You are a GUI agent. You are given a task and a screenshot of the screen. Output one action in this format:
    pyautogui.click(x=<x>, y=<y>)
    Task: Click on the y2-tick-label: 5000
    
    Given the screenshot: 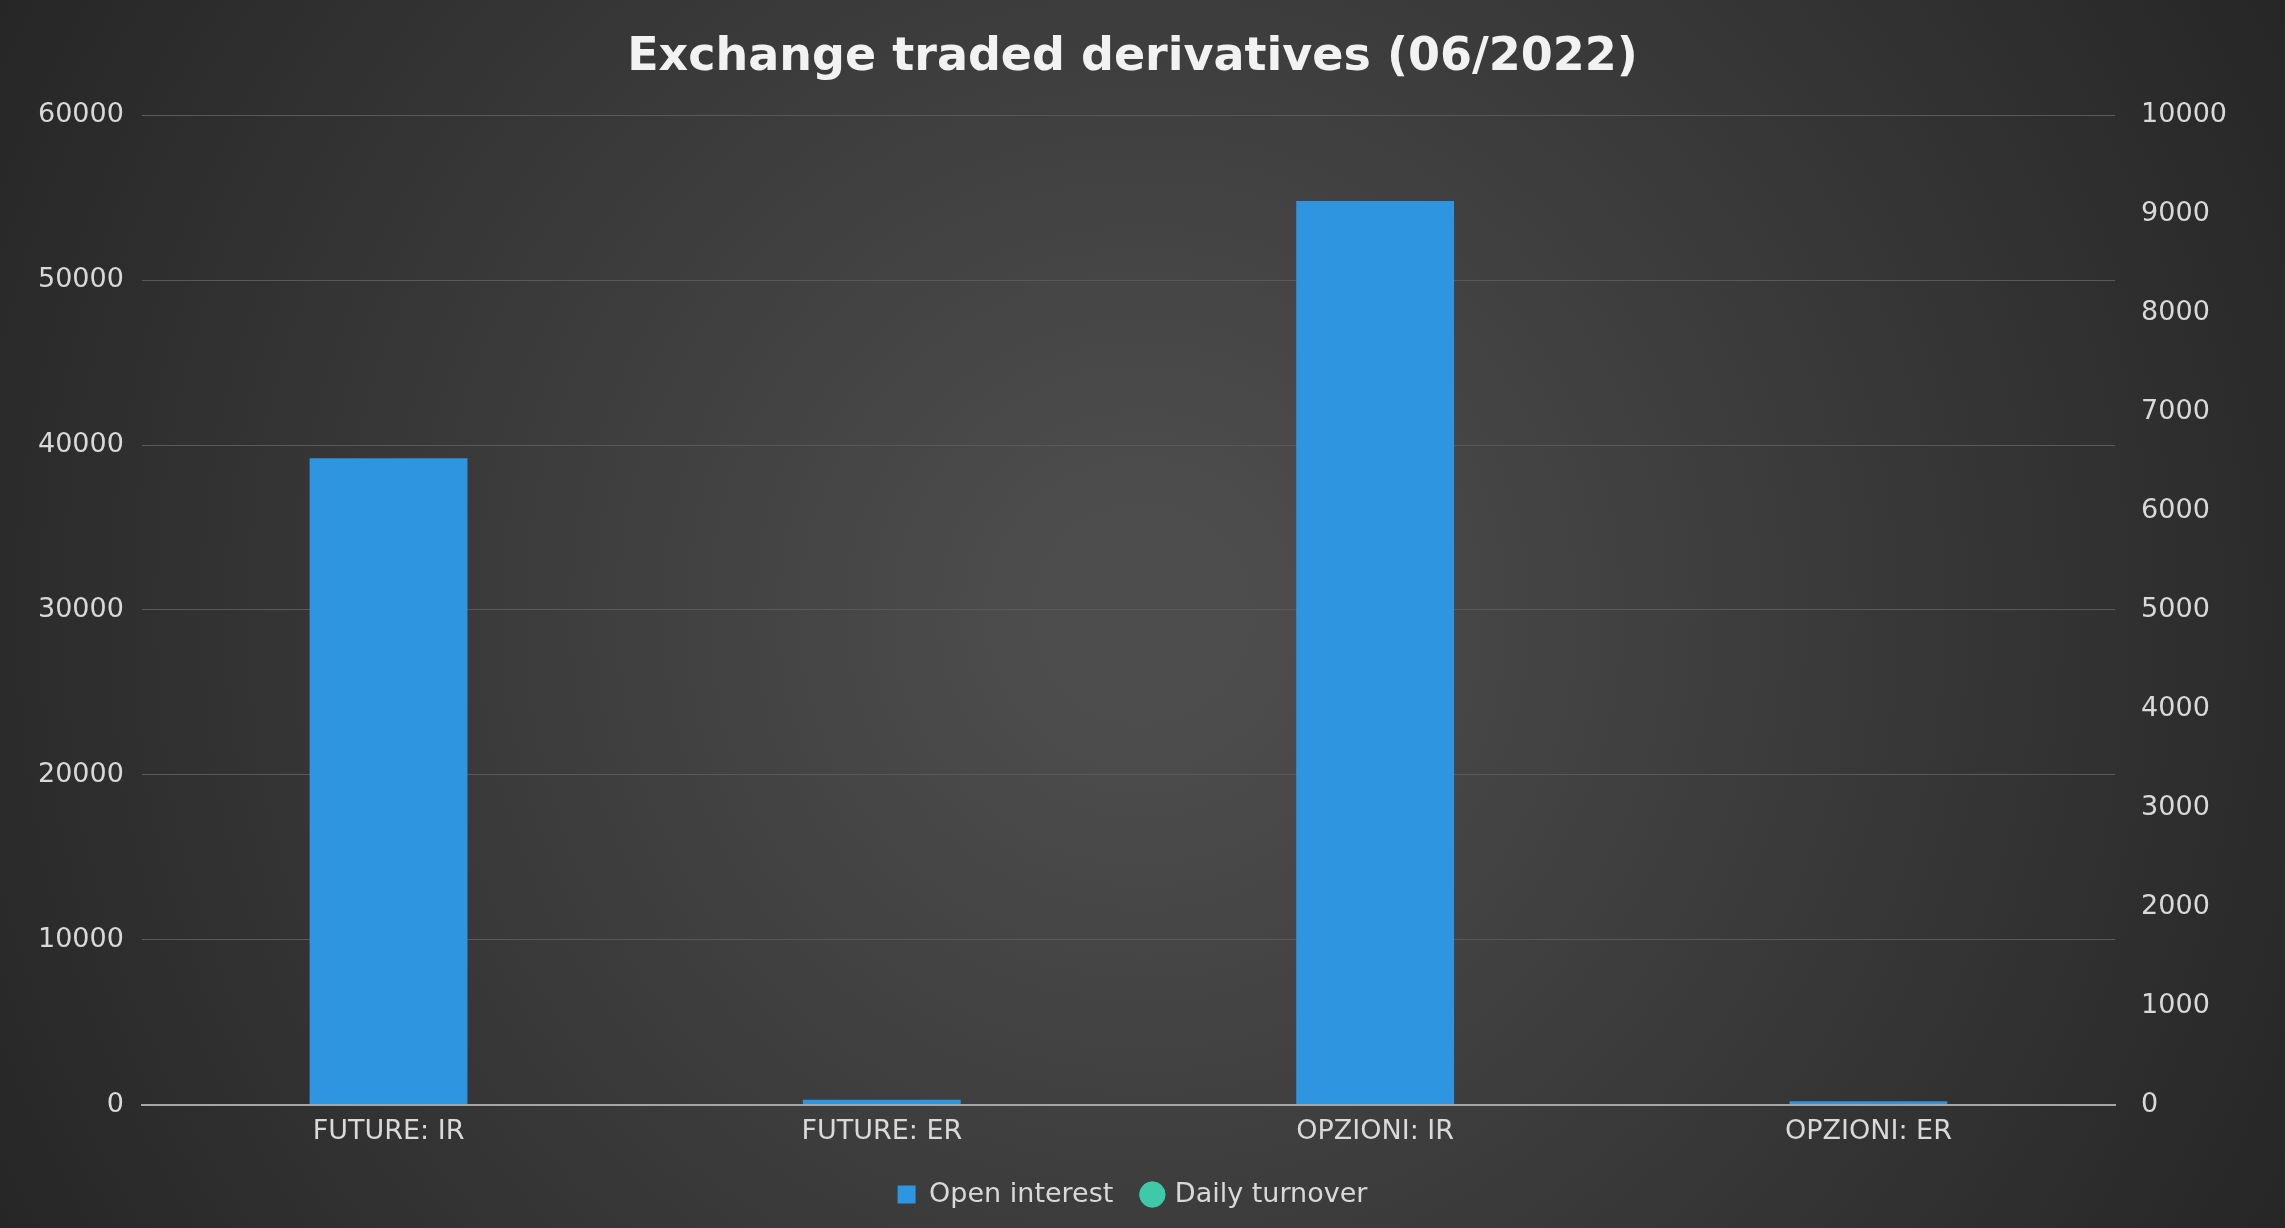 What is the action you would take?
    pyautogui.click(x=2175, y=607)
    